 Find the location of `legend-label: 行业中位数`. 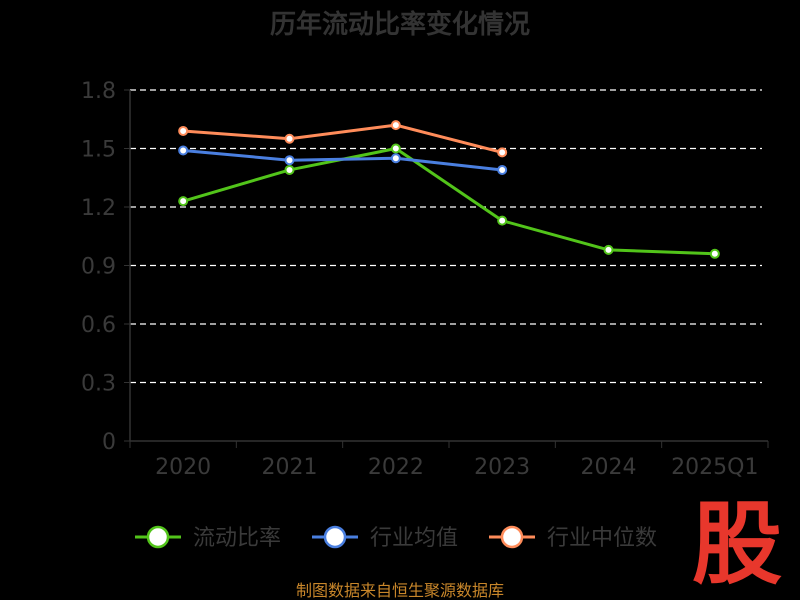

legend-label: 行业中位数 is located at coordinates (602, 538).